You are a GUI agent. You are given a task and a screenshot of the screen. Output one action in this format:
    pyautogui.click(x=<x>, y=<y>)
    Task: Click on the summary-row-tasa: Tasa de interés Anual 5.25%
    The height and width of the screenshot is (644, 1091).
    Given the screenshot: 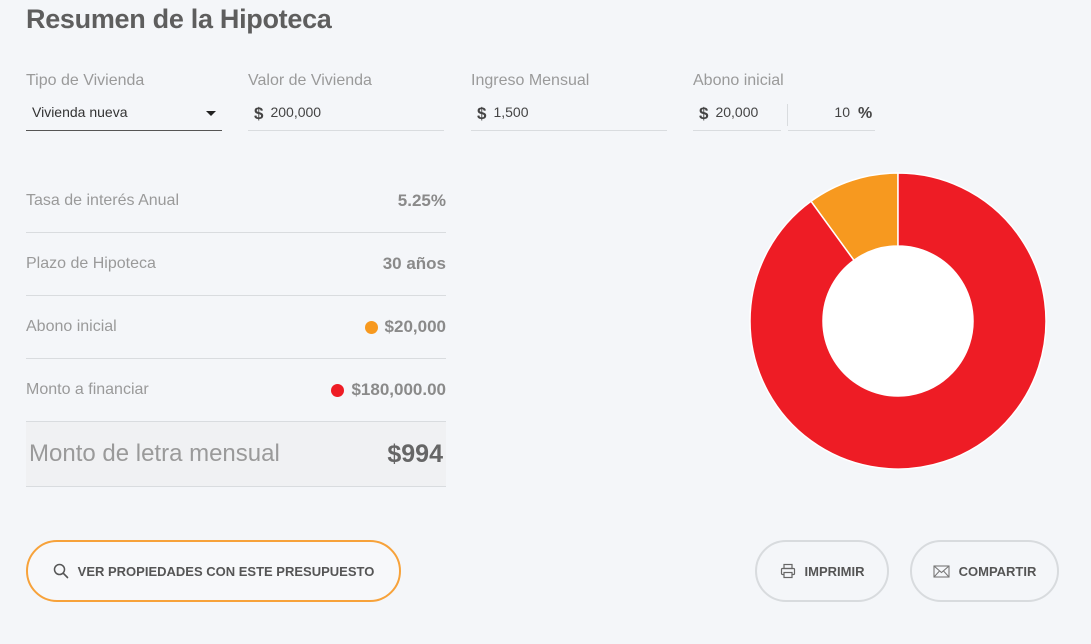 What is the action you would take?
    pyautogui.click(x=236, y=201)
    